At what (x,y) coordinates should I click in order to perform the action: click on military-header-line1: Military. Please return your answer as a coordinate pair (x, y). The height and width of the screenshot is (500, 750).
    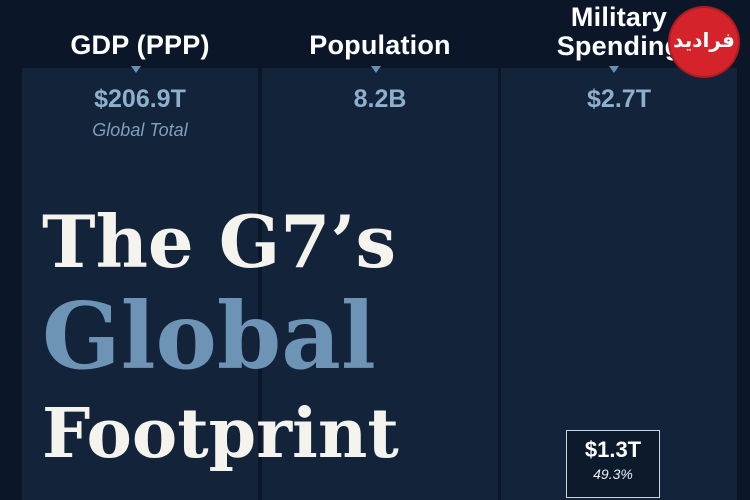
    Looking at the image, I should click on (619, 17).